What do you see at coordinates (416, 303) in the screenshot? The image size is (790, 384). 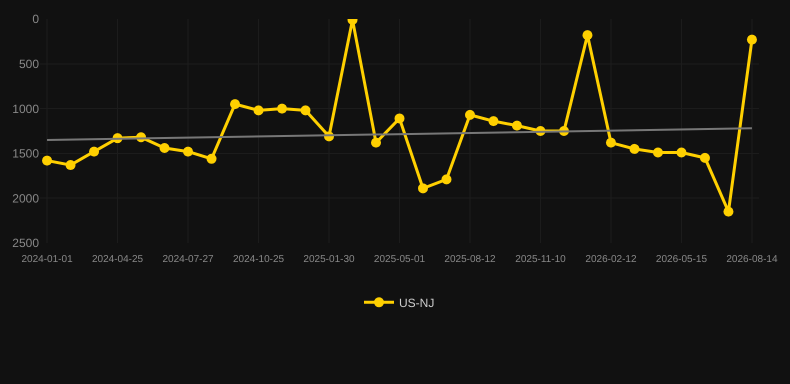 I see `legend-label: US-NJ` at bounding box center [416, 303].